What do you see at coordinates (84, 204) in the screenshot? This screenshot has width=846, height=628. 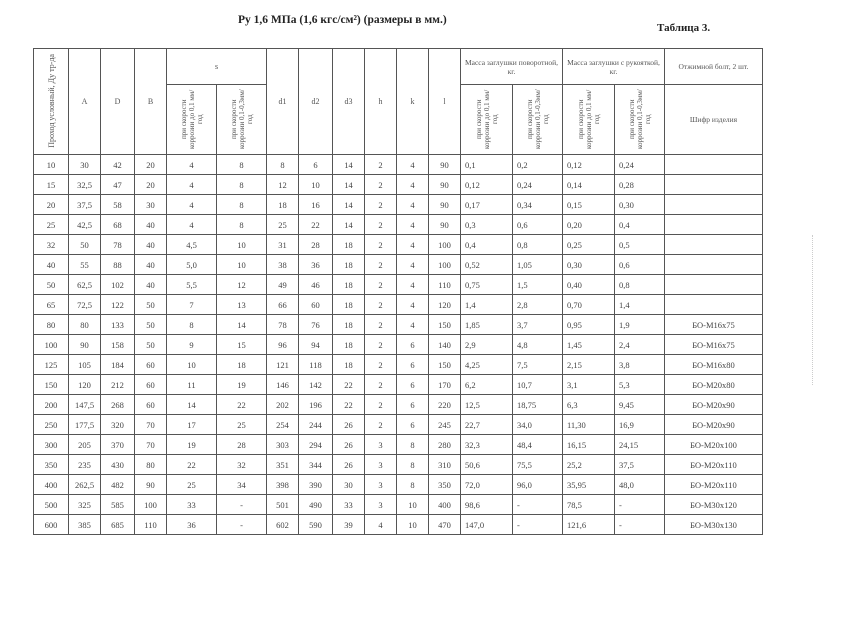 I see `table-cell: 37,5` at bounding box center [84, 204].